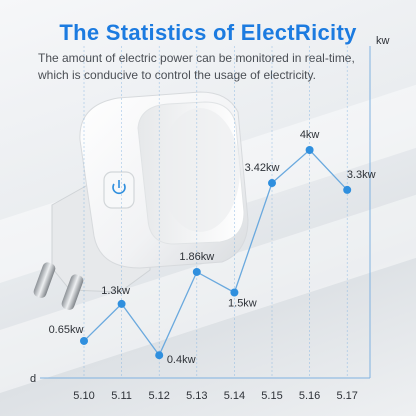 Image resolution: width=416 pixels, height=416 pixels. What do you see at coordinates (83, 396) in the screenshot?
I see `x-tick-label: 5.10` at bounding box center [83, 396].